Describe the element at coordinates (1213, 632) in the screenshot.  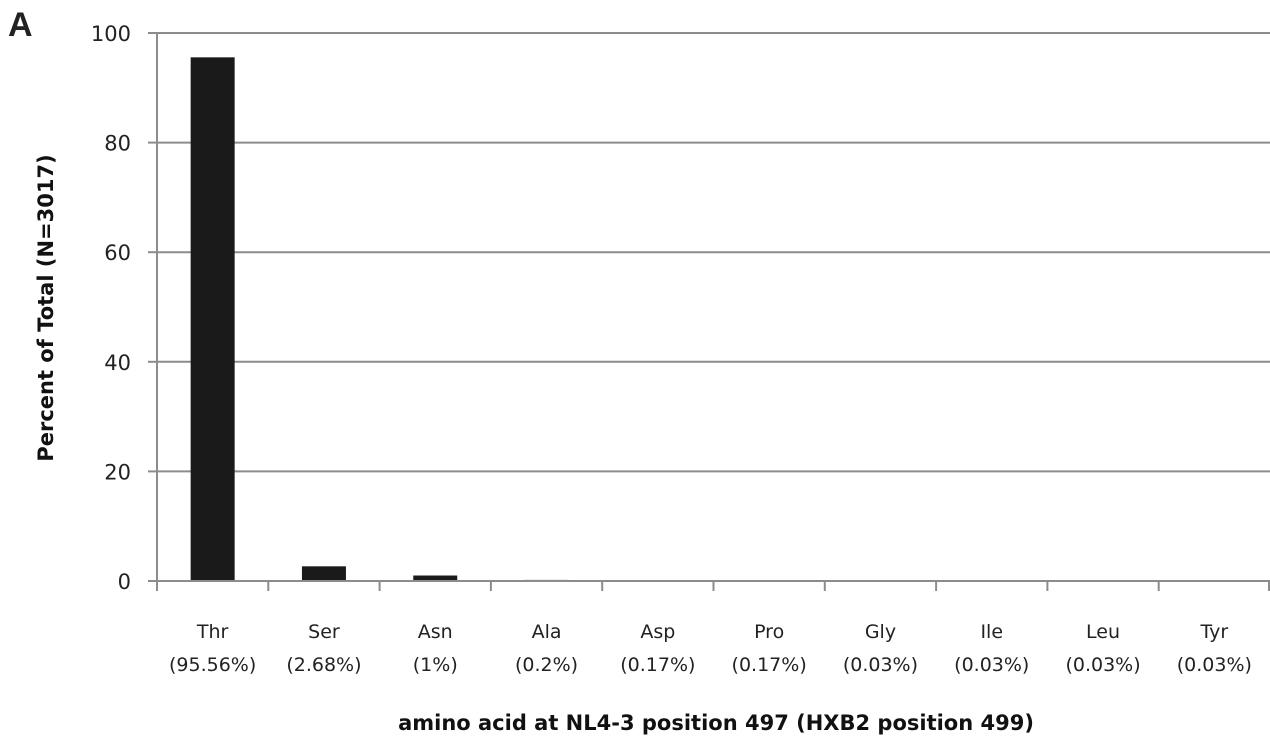
I see `x-tick-label: Tyr` at that location.